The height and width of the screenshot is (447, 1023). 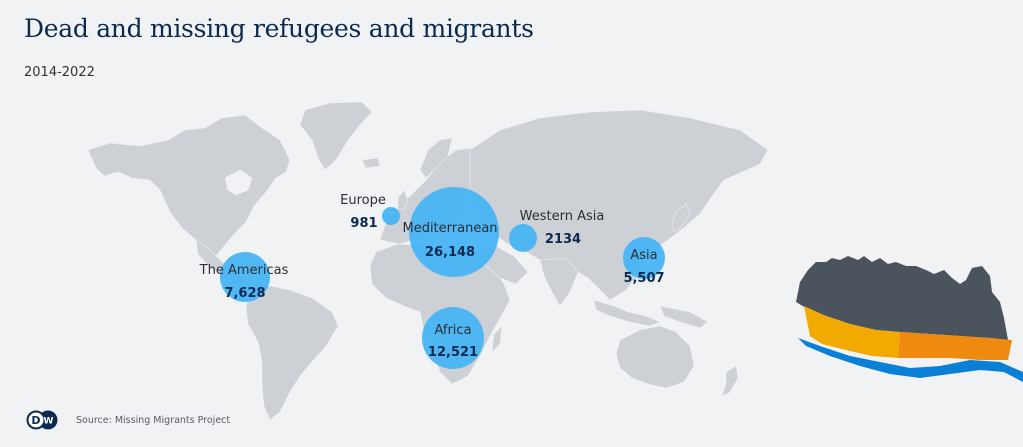 What do you see at coordinates (153, 420) in the screenshot?
I see `source-note: Source: Missing Migrants Project` at bounding box center [153, 420].